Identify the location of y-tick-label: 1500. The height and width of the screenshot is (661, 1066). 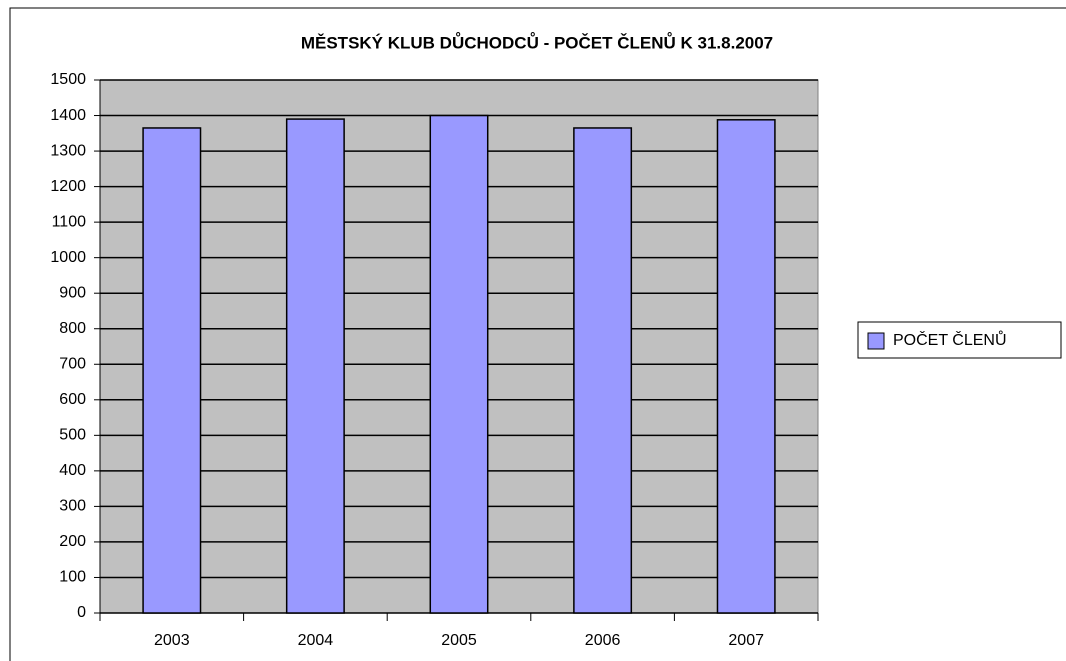
(68, 79).